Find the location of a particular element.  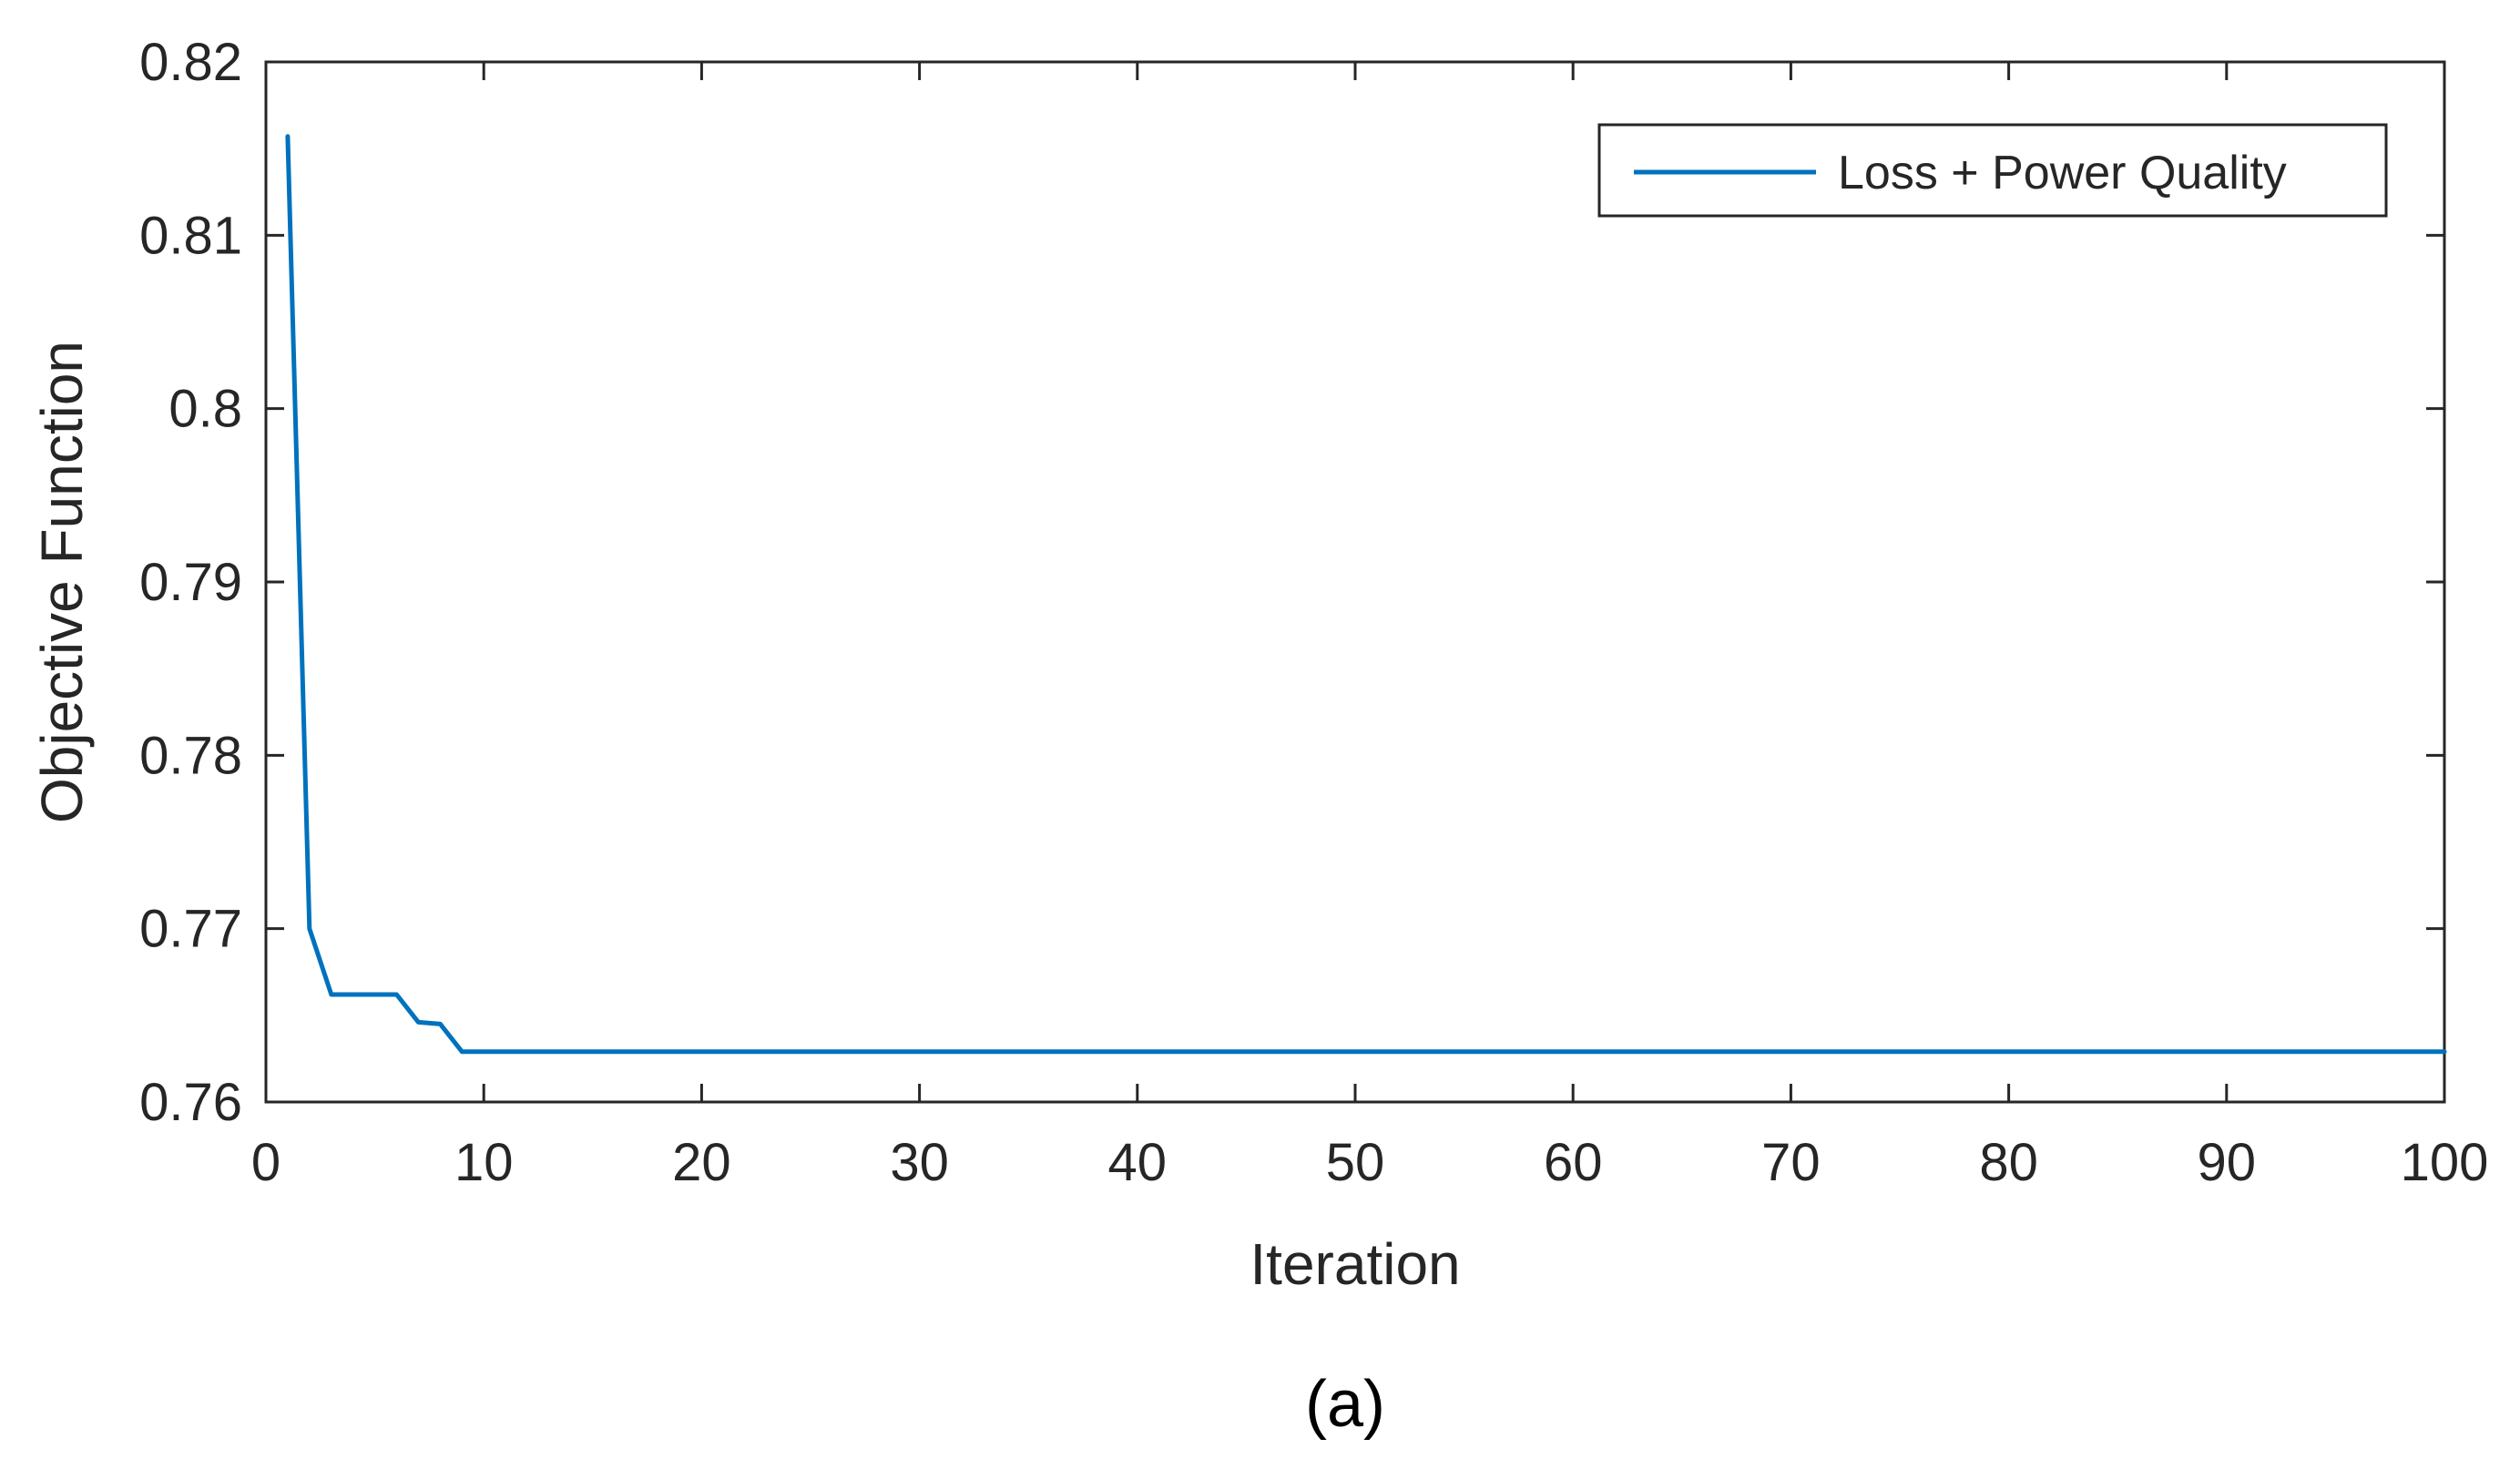

y-tick-label: 0.82 is located at coordinates (191, 62).